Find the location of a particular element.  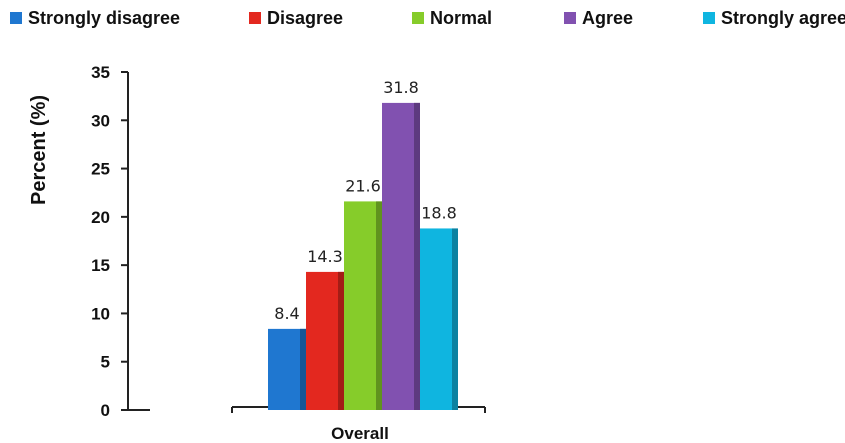

y-tick-label: 5 is located at coordinates (105, 362).